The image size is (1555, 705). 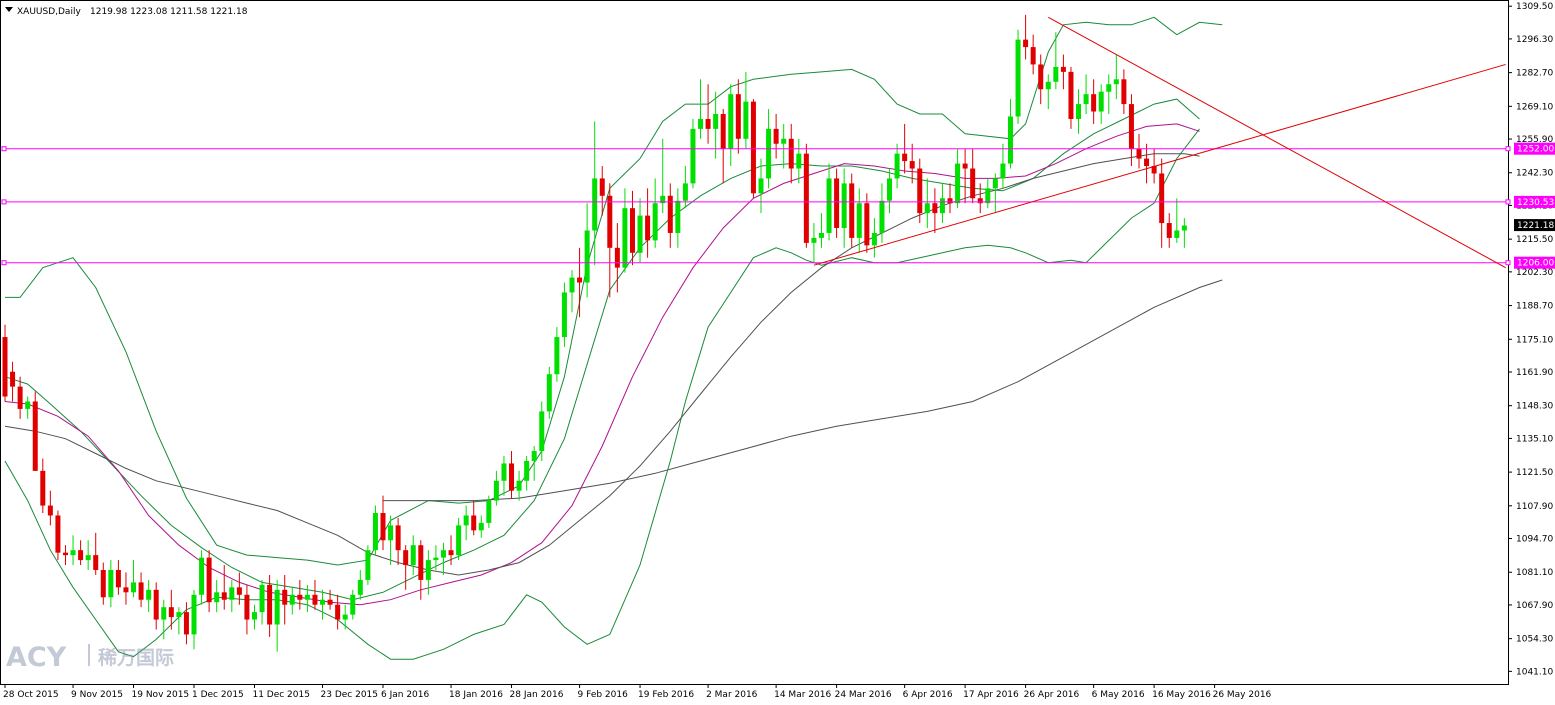 I want to click on x-tick-label: 9 Nov 2015, so click(x=97, y=695).